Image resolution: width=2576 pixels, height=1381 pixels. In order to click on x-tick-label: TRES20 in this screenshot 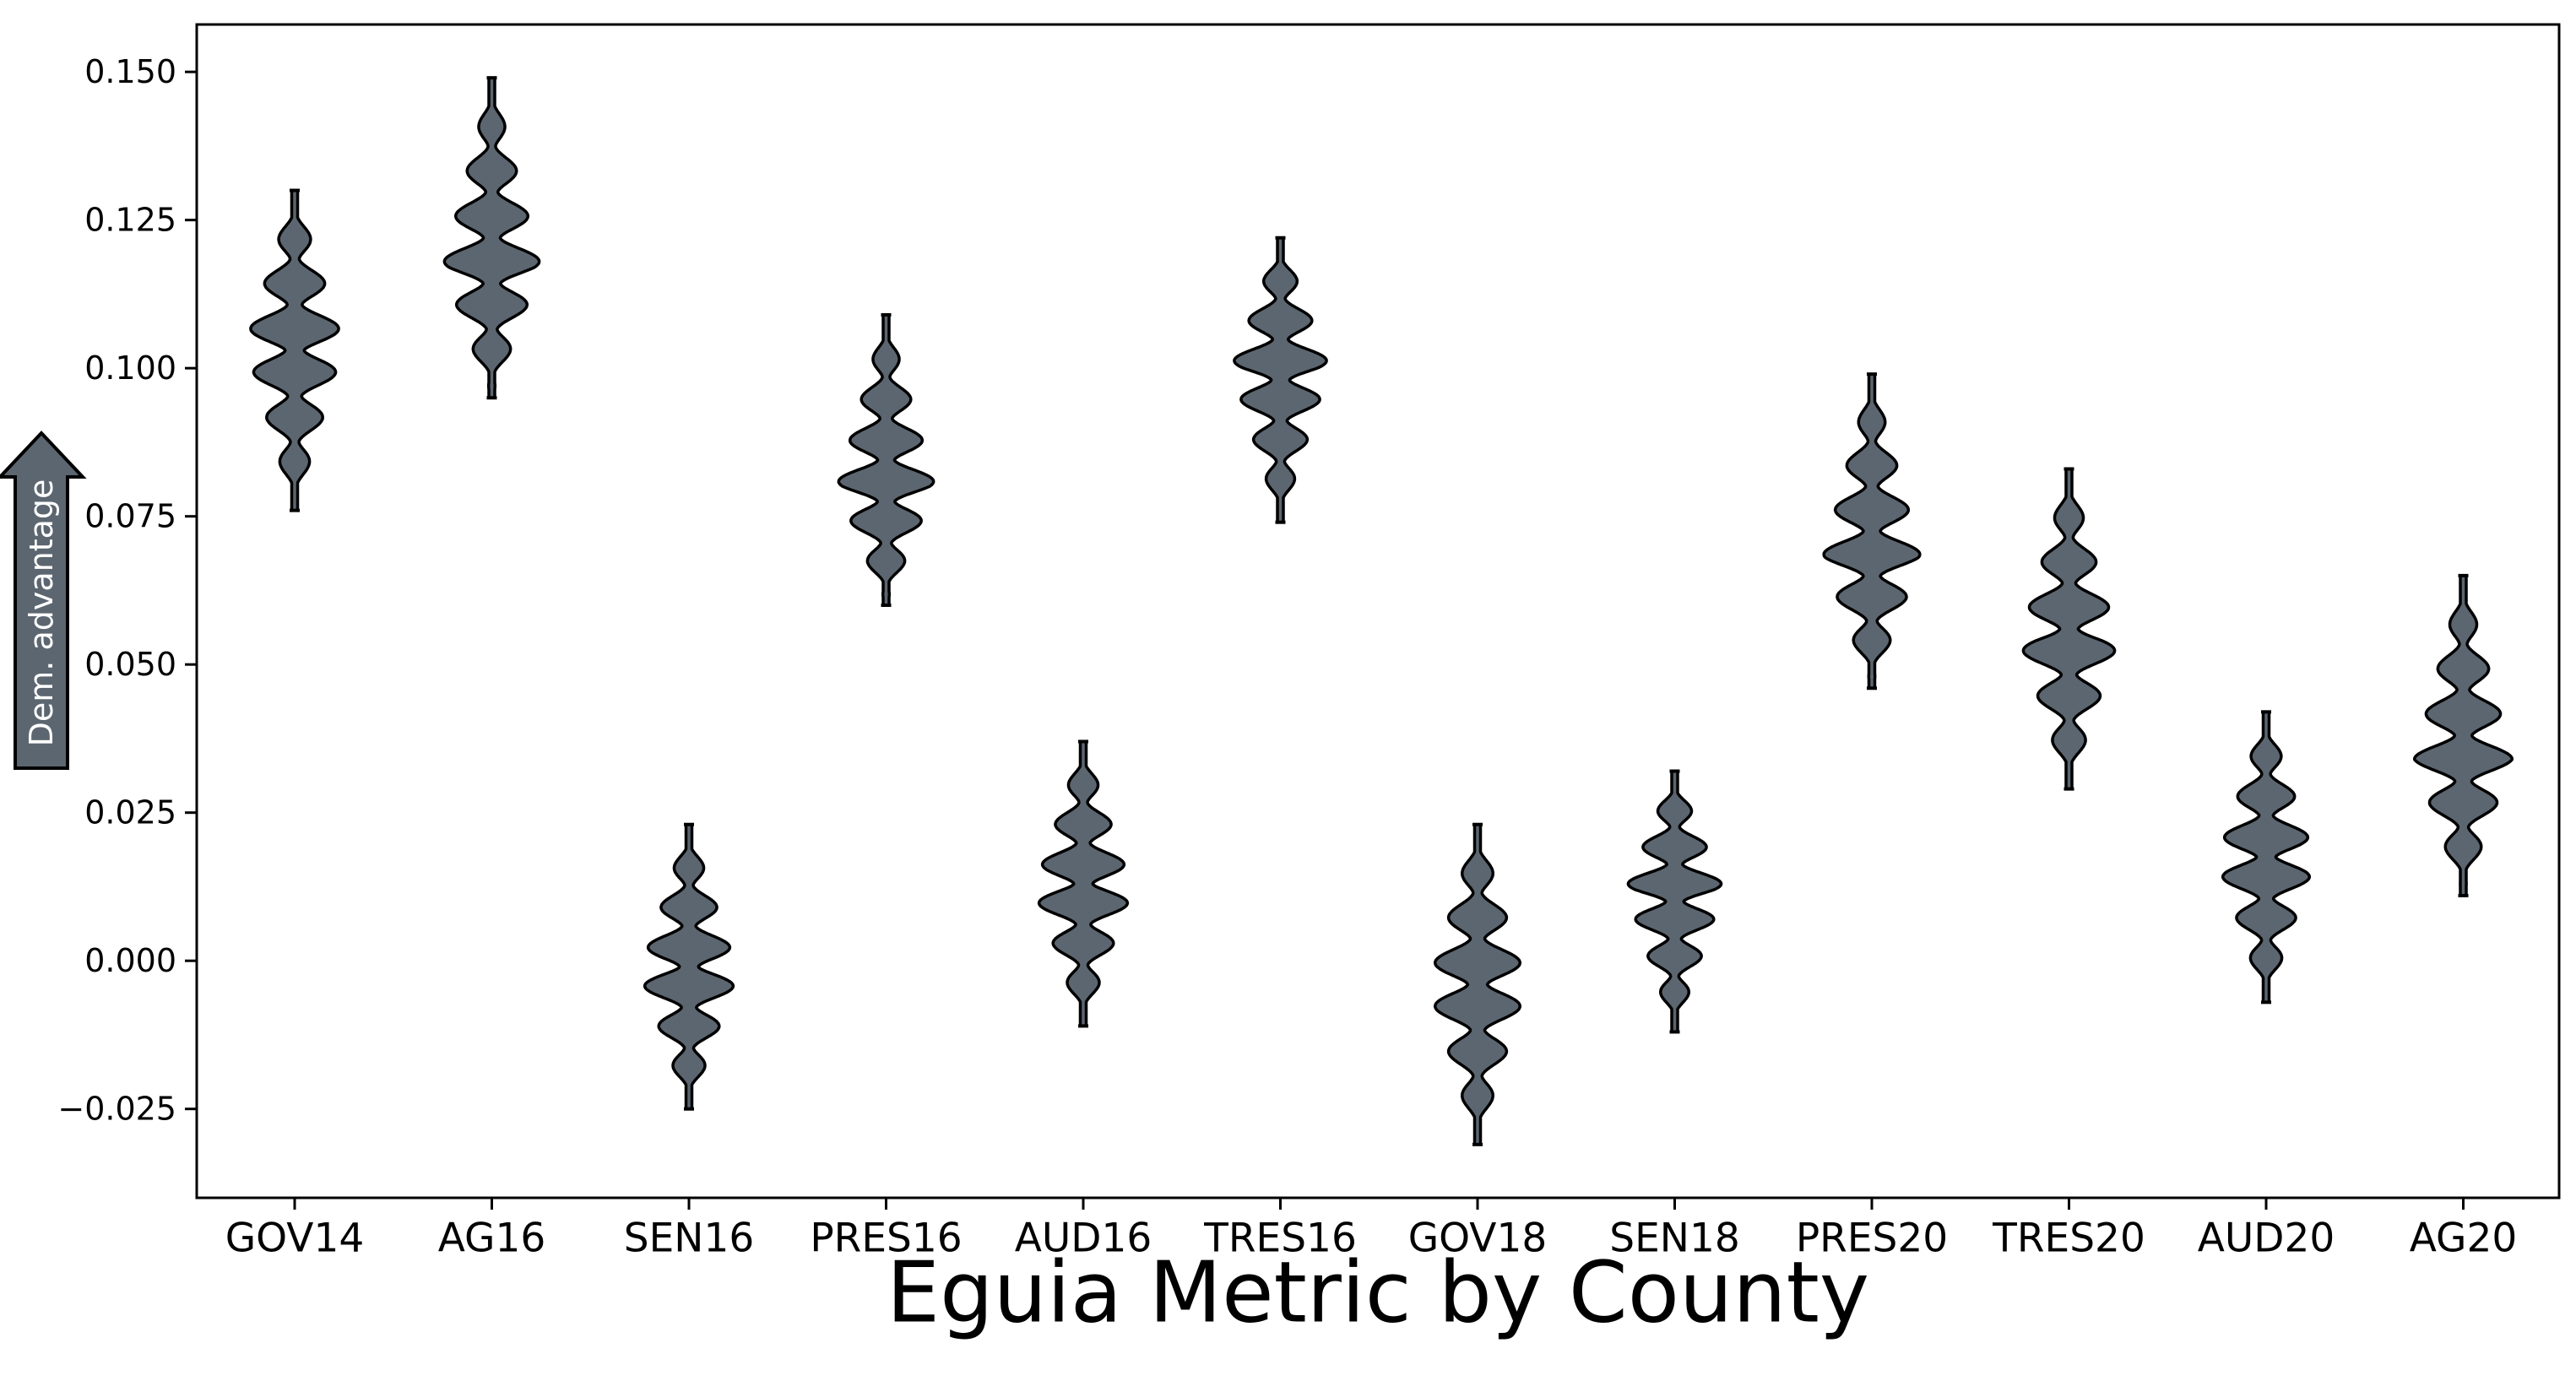, I will do `click(2069, 1239)`.